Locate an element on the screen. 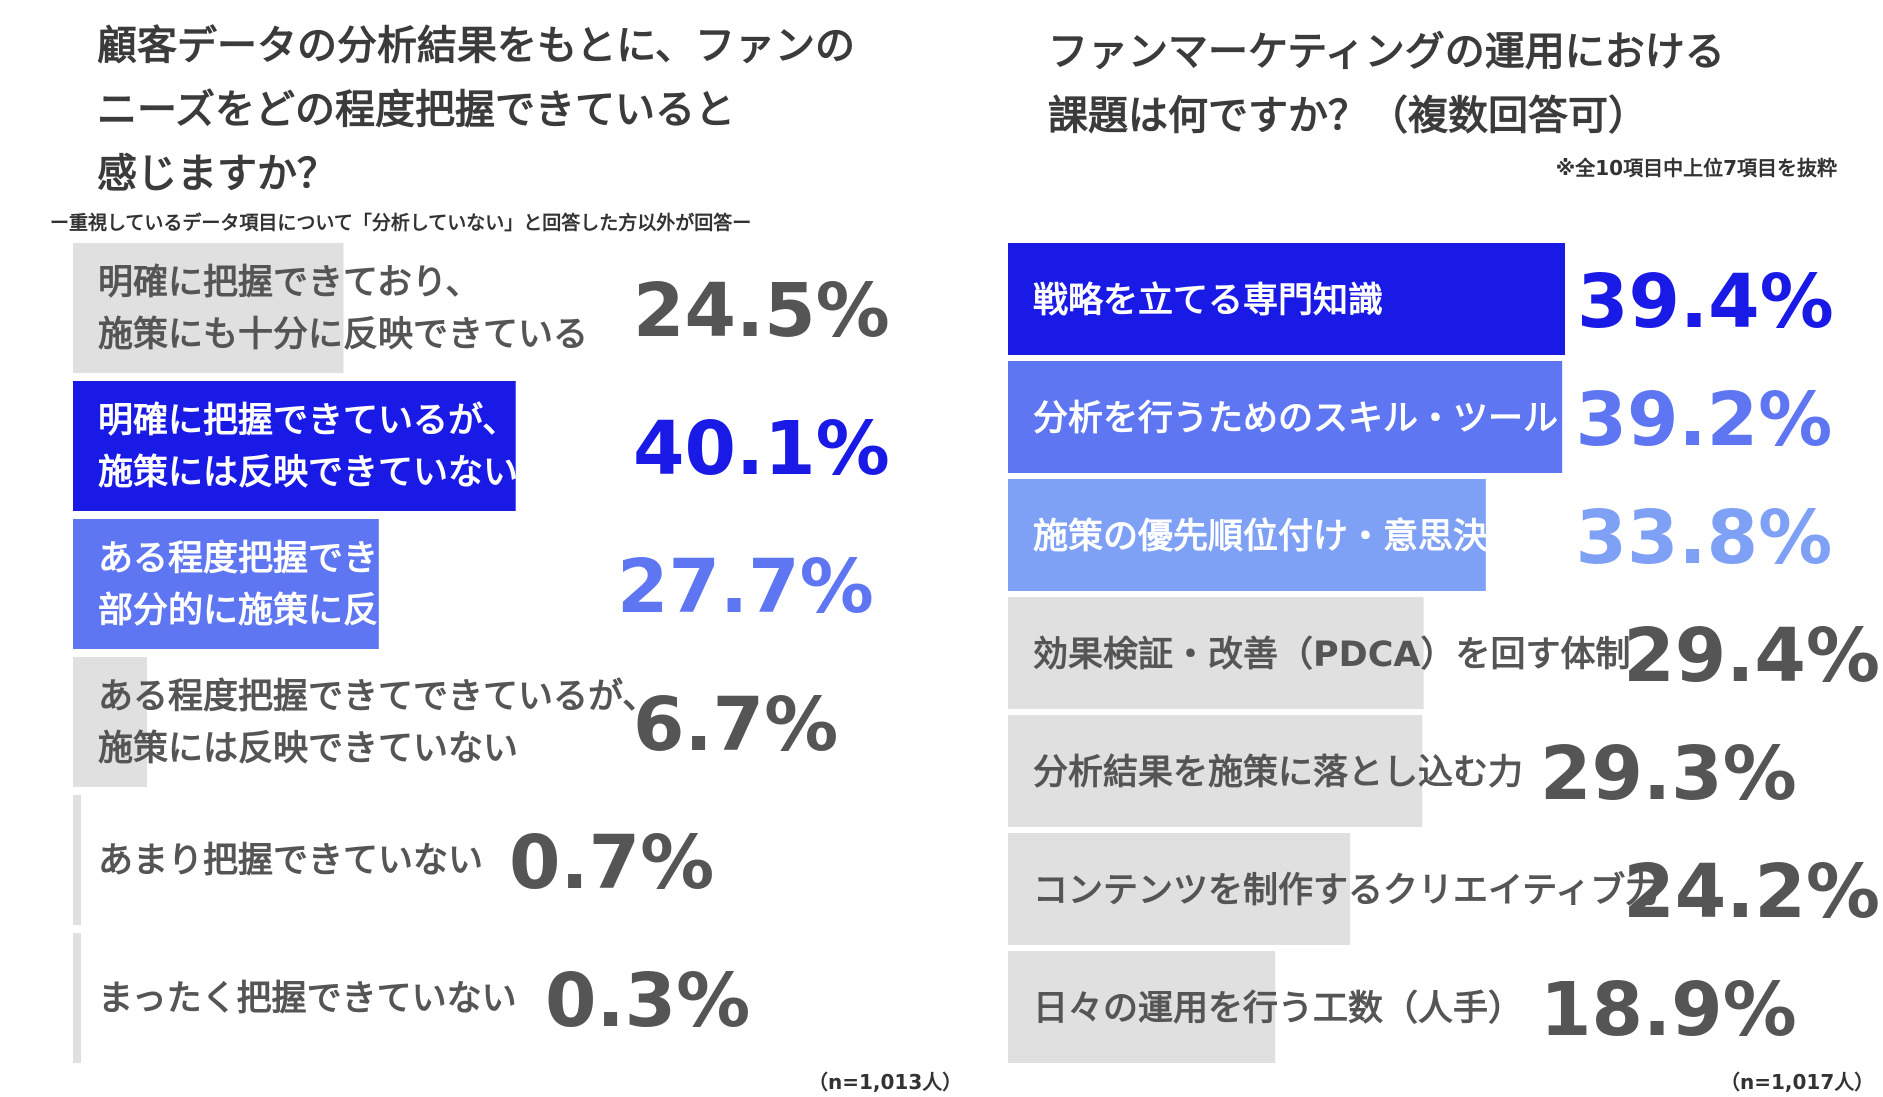 This screenshot has height=1097, width=1883. right-bar-1-label: 戦略を立てる専門知識 is located at coordinates (1208, 301).